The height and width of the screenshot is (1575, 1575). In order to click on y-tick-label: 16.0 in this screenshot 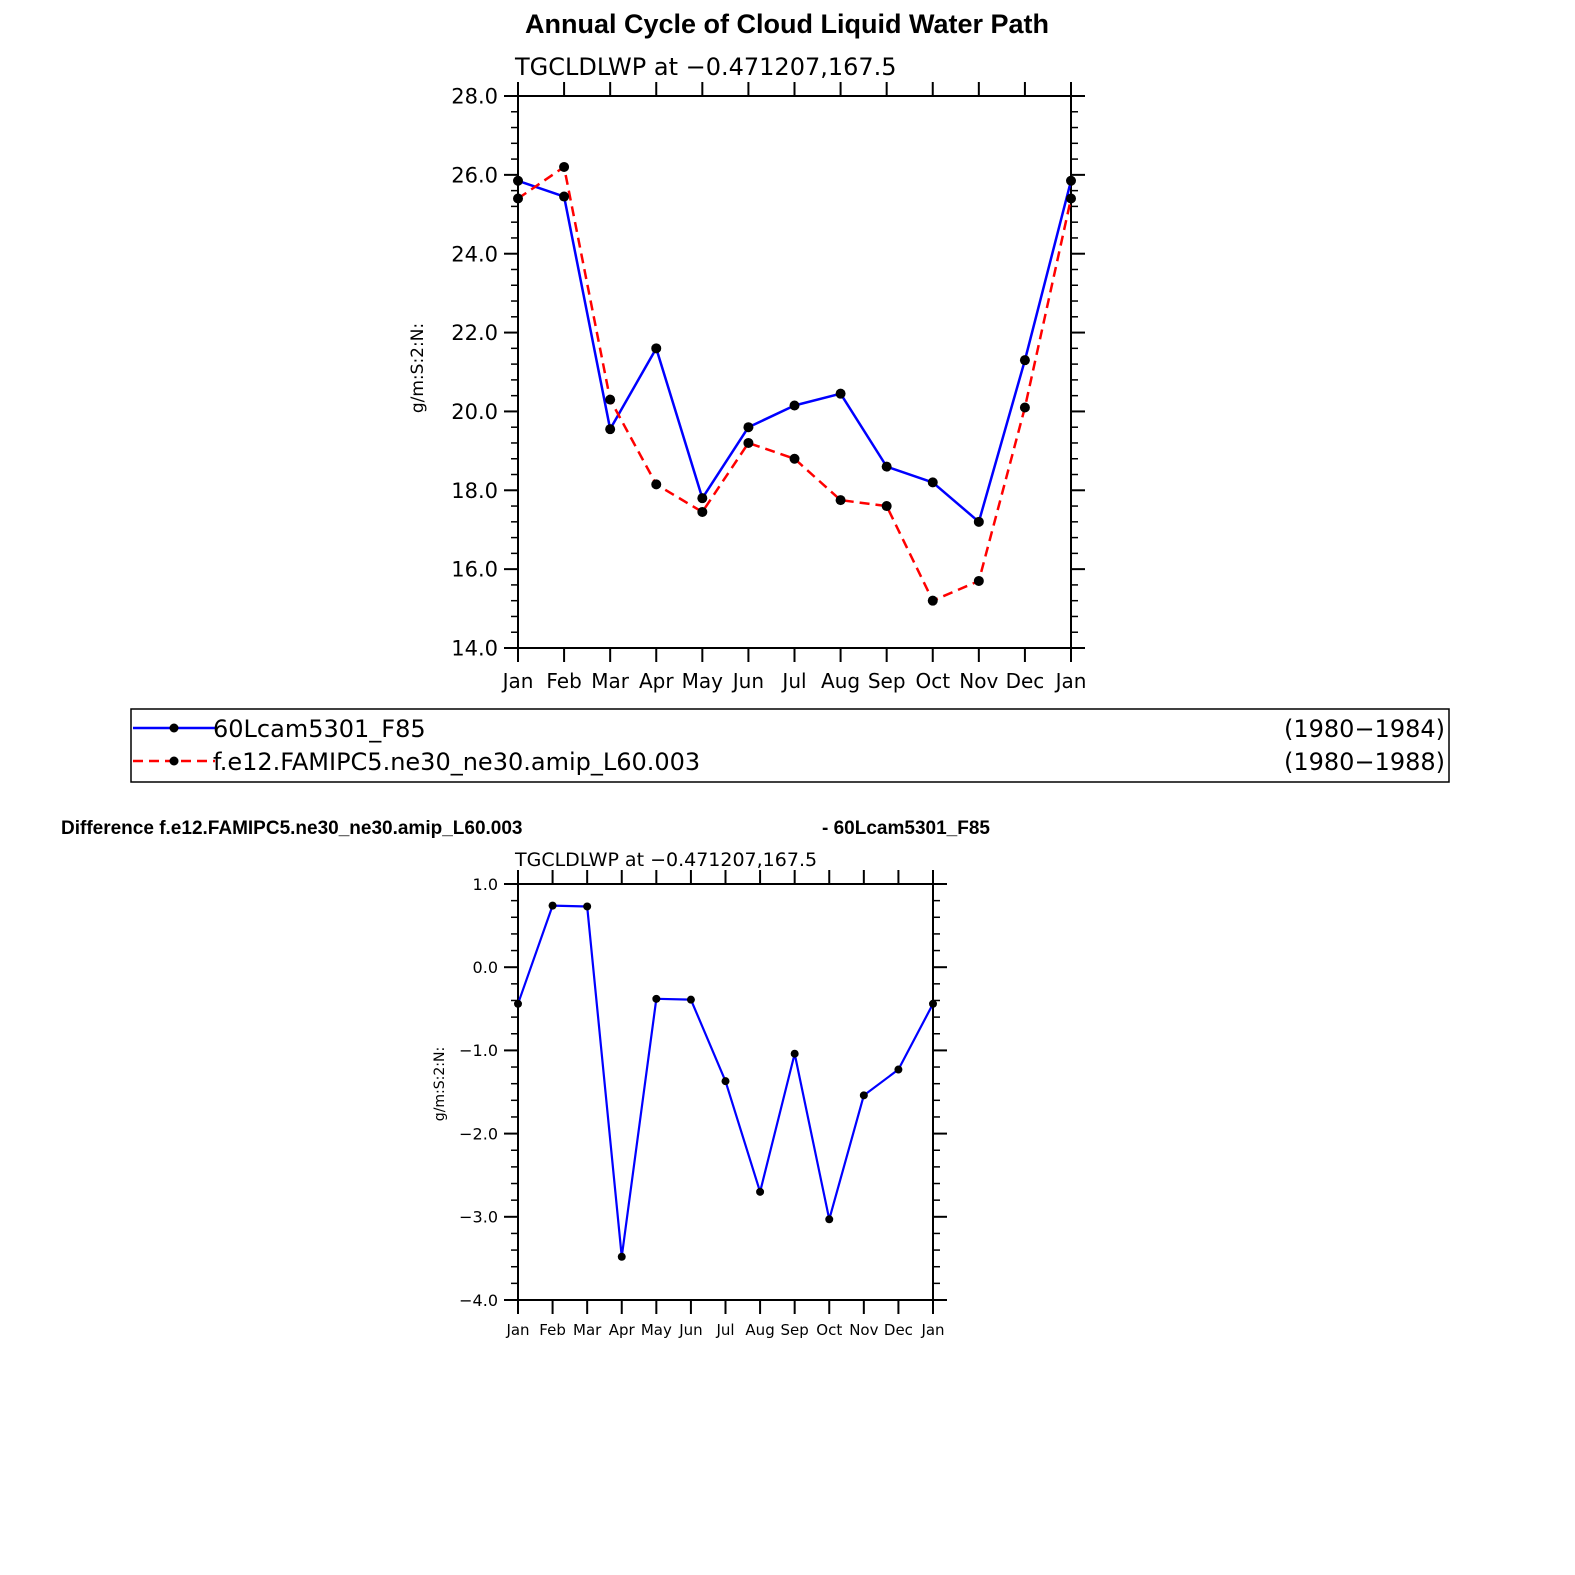, I will do `click(474, 570)`.